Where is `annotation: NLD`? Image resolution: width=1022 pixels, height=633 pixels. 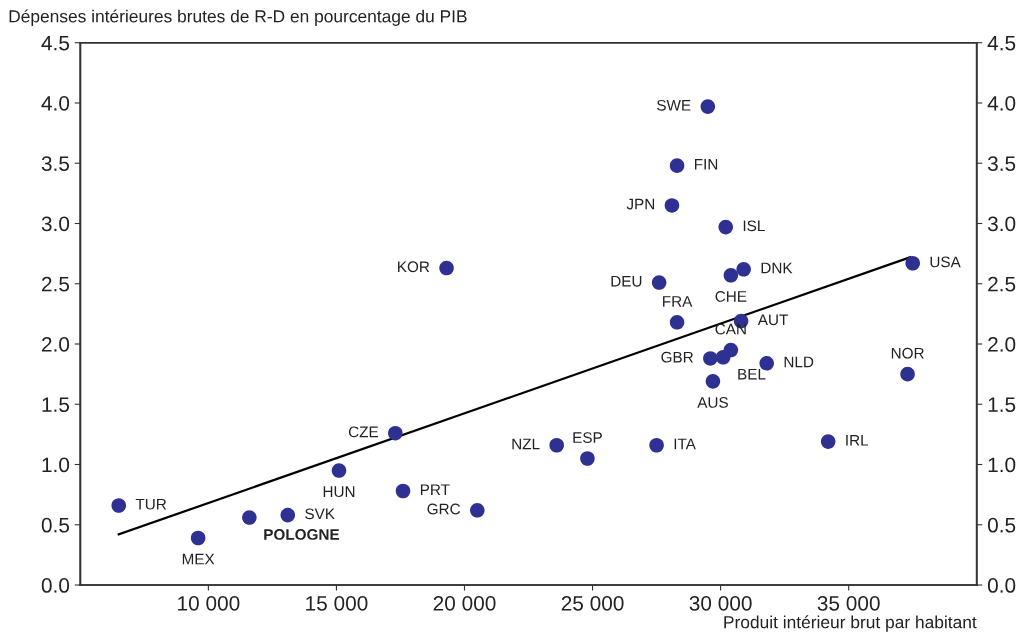
annotation: NLD is located at coordinates (799, 362).